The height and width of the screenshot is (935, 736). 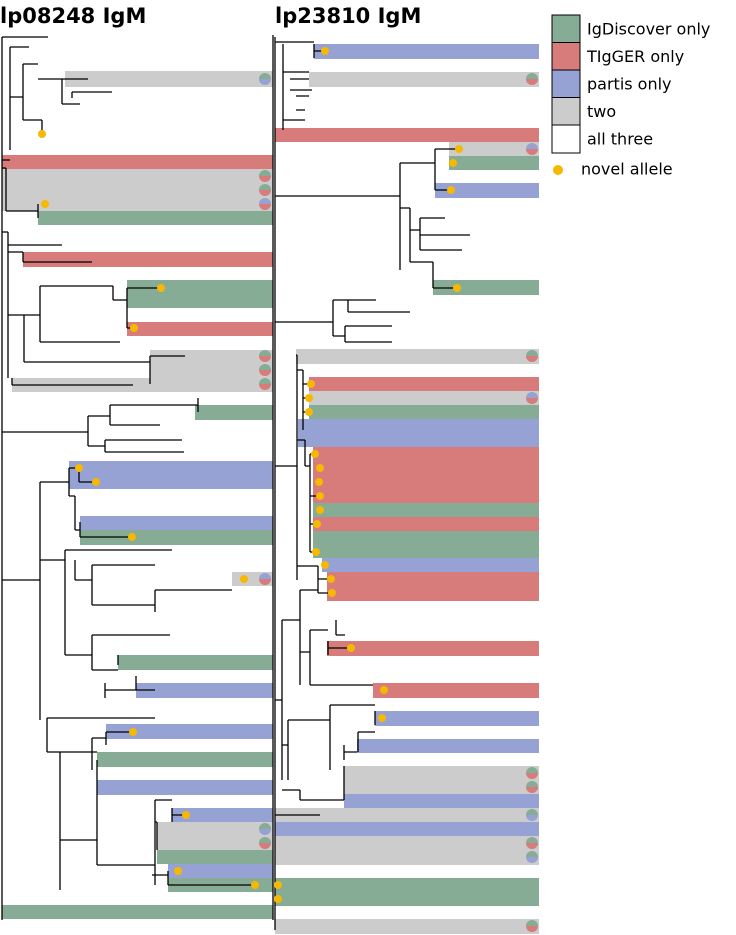 What do you see at coordinates (558, 170) in the screenshot?
I see `legend-dot` at bounding box center [558, 170].